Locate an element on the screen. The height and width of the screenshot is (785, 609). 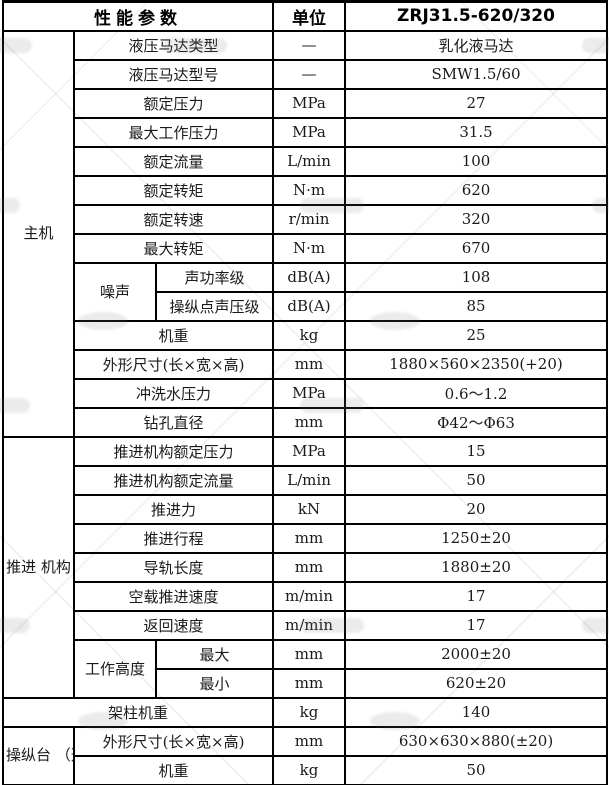
table-row: 机重 kg 50 is located at coordinates (306, 769).